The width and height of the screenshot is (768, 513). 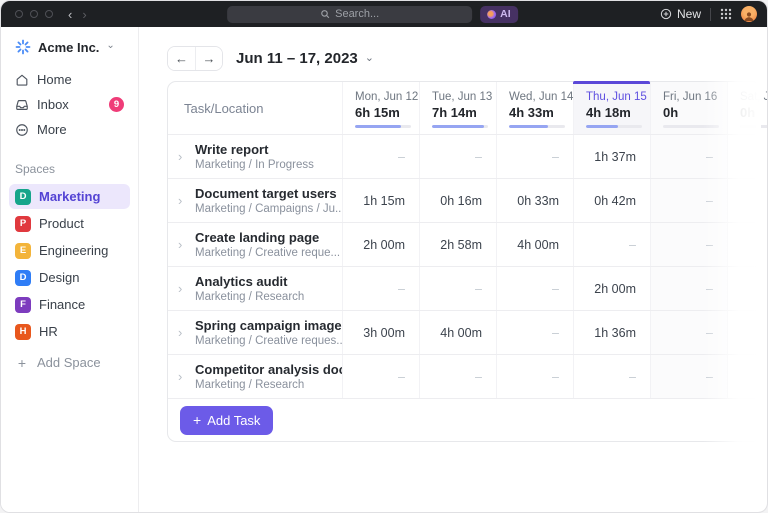 What do you see at coordinates (688, 108) in the screenshot?
I see `day-column-fri: Fri, Jun 16 0h` at bounding box center [688, 108].